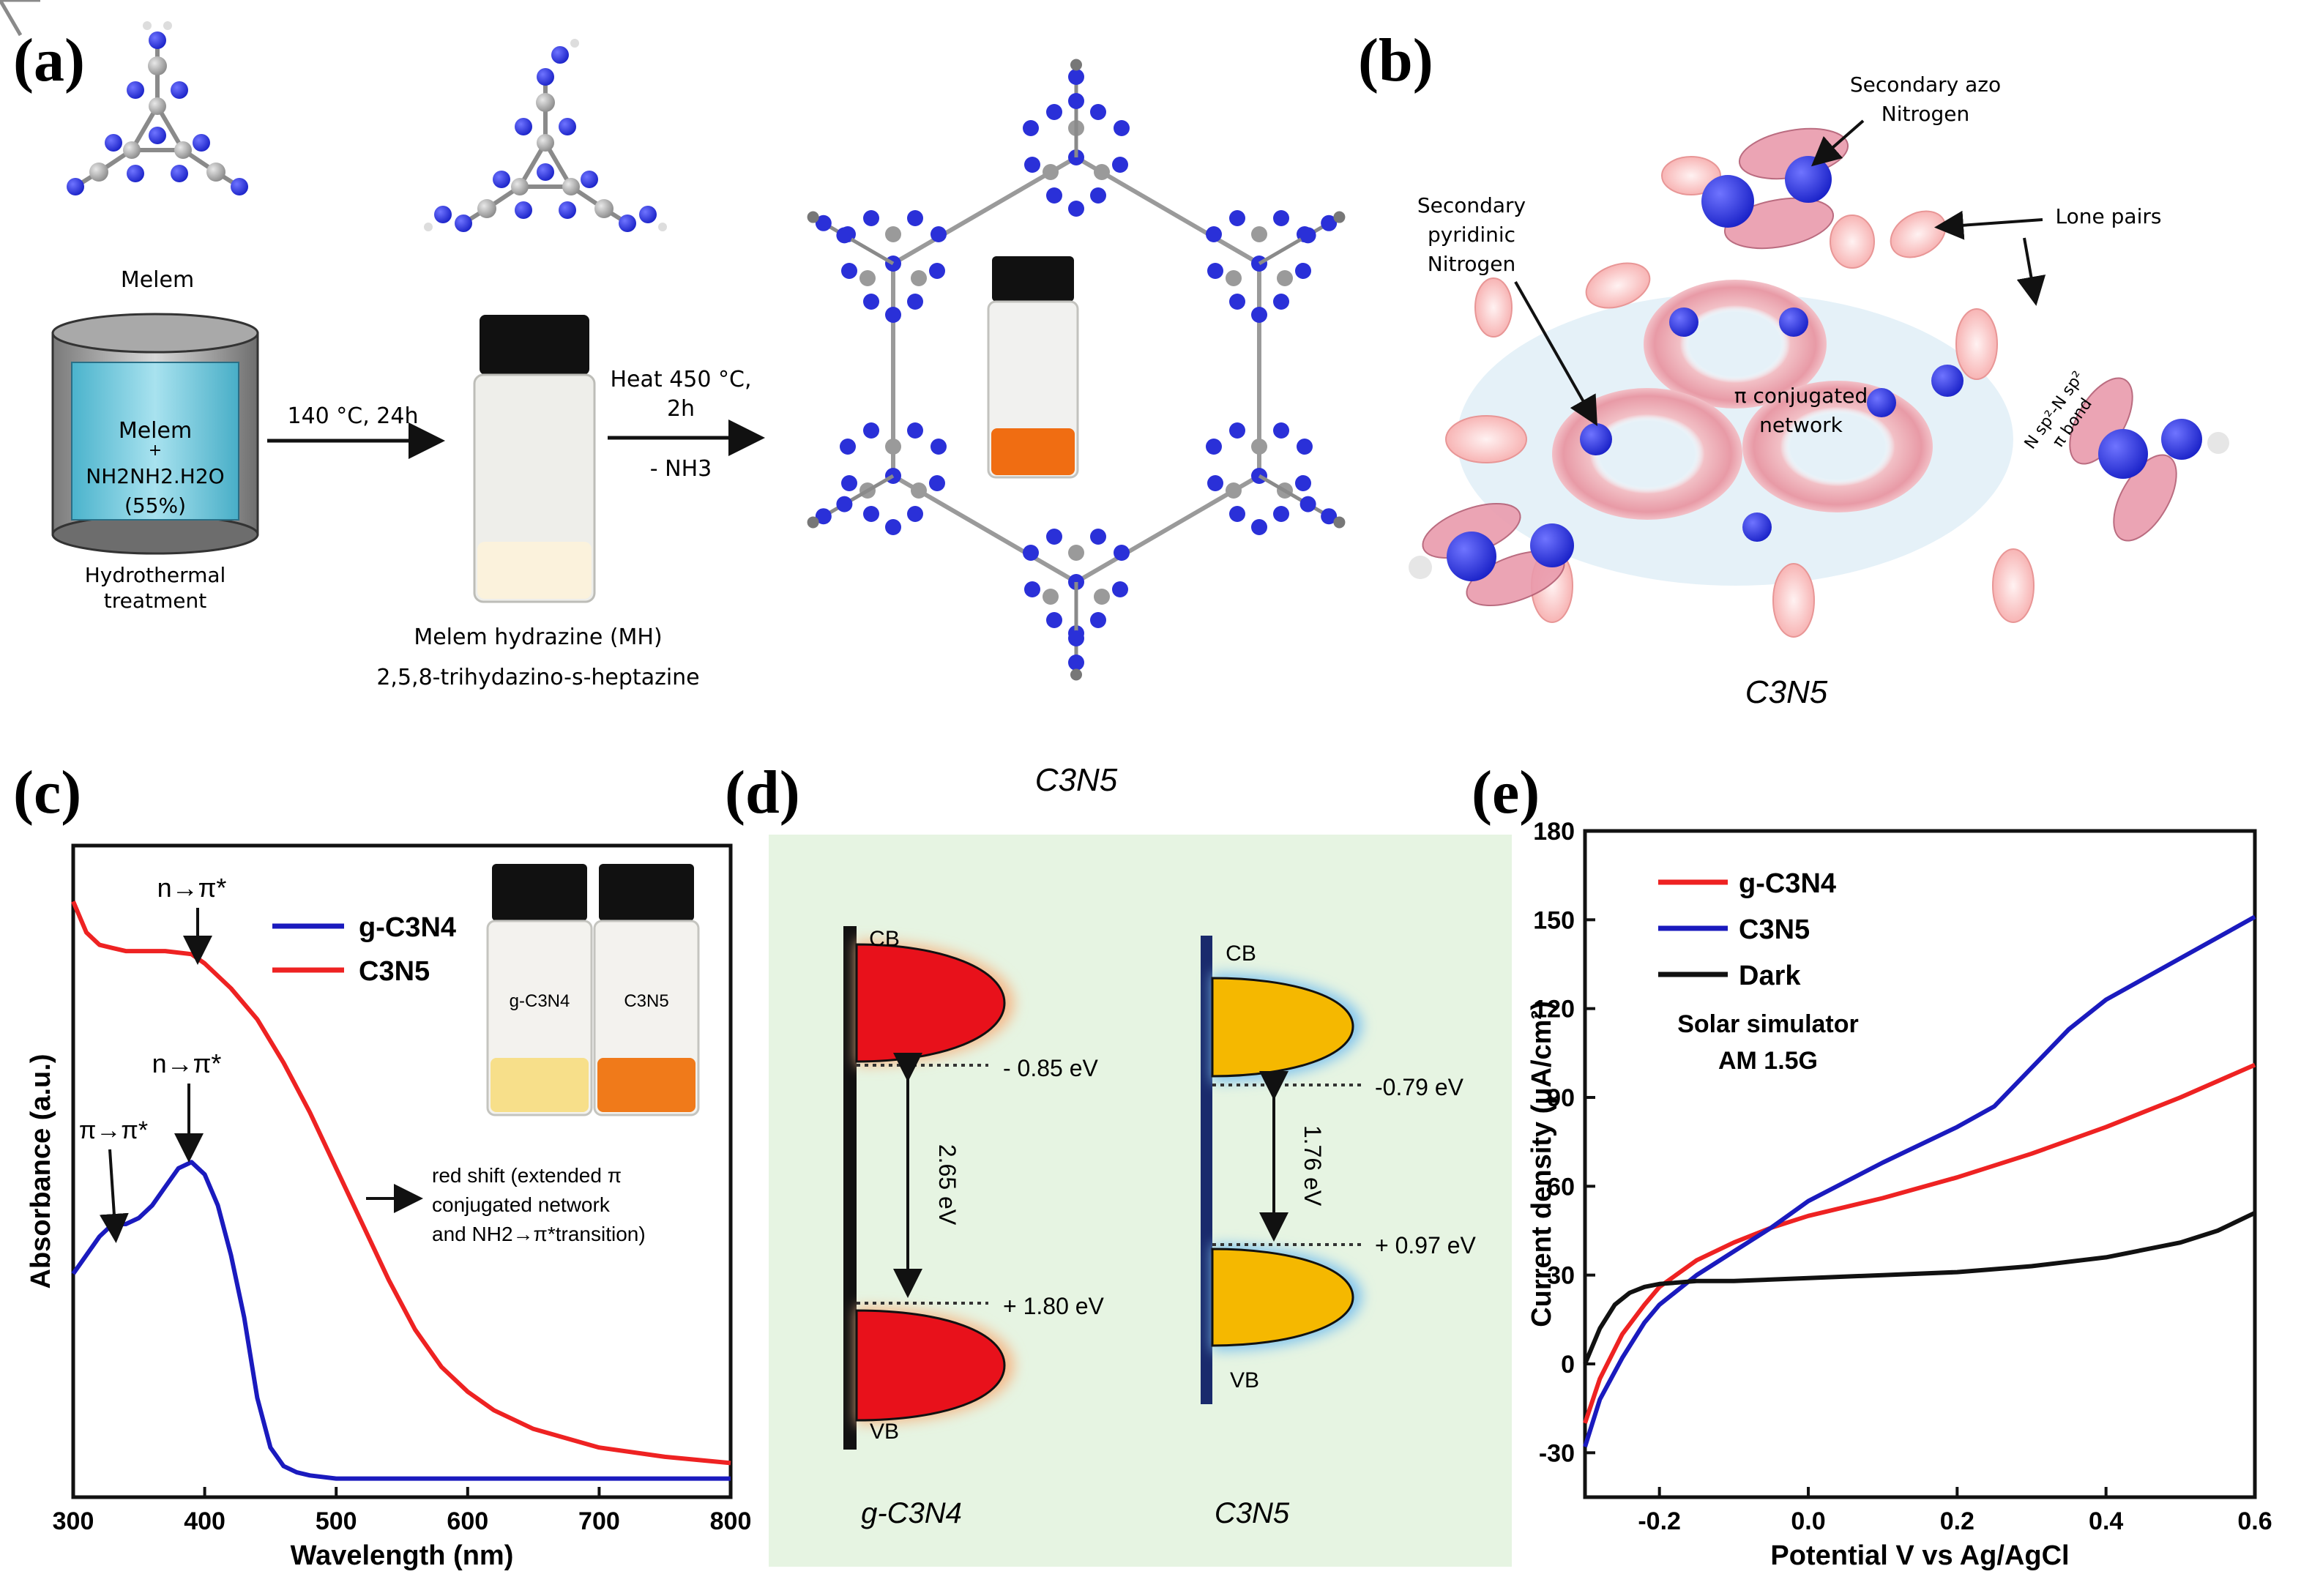 The width and height of the screenshot is (2301, 1596). I want to click on step1-condition: 140 °C, 24h, so click(352, 416).